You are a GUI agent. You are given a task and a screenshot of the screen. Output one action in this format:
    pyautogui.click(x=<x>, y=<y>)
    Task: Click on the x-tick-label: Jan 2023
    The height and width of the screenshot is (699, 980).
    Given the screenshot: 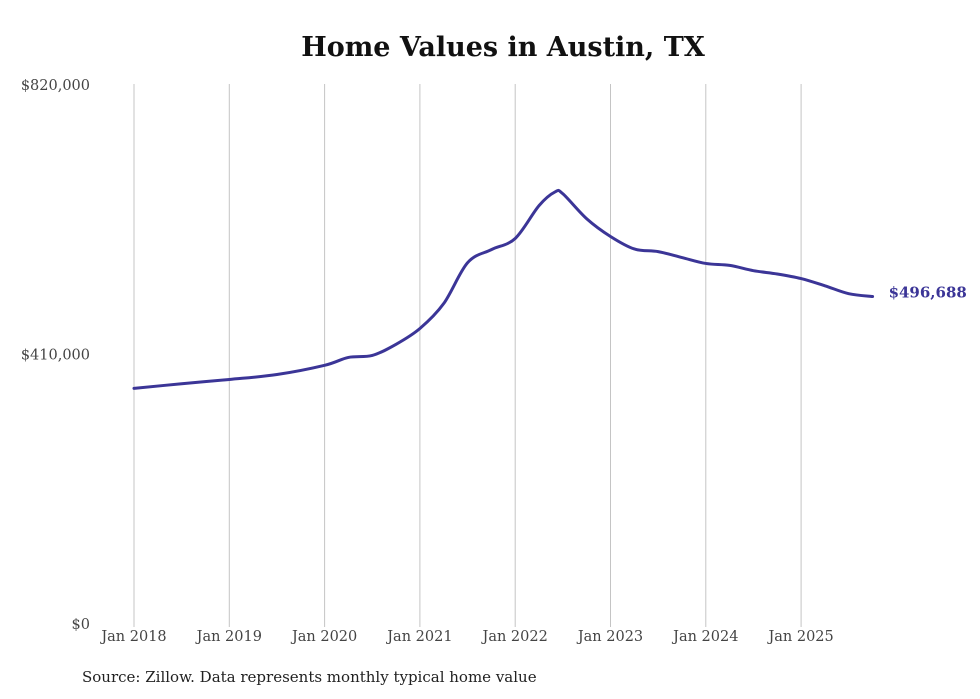 What is the action you would take?
    pyautogui.click(x=609, y=637)
    